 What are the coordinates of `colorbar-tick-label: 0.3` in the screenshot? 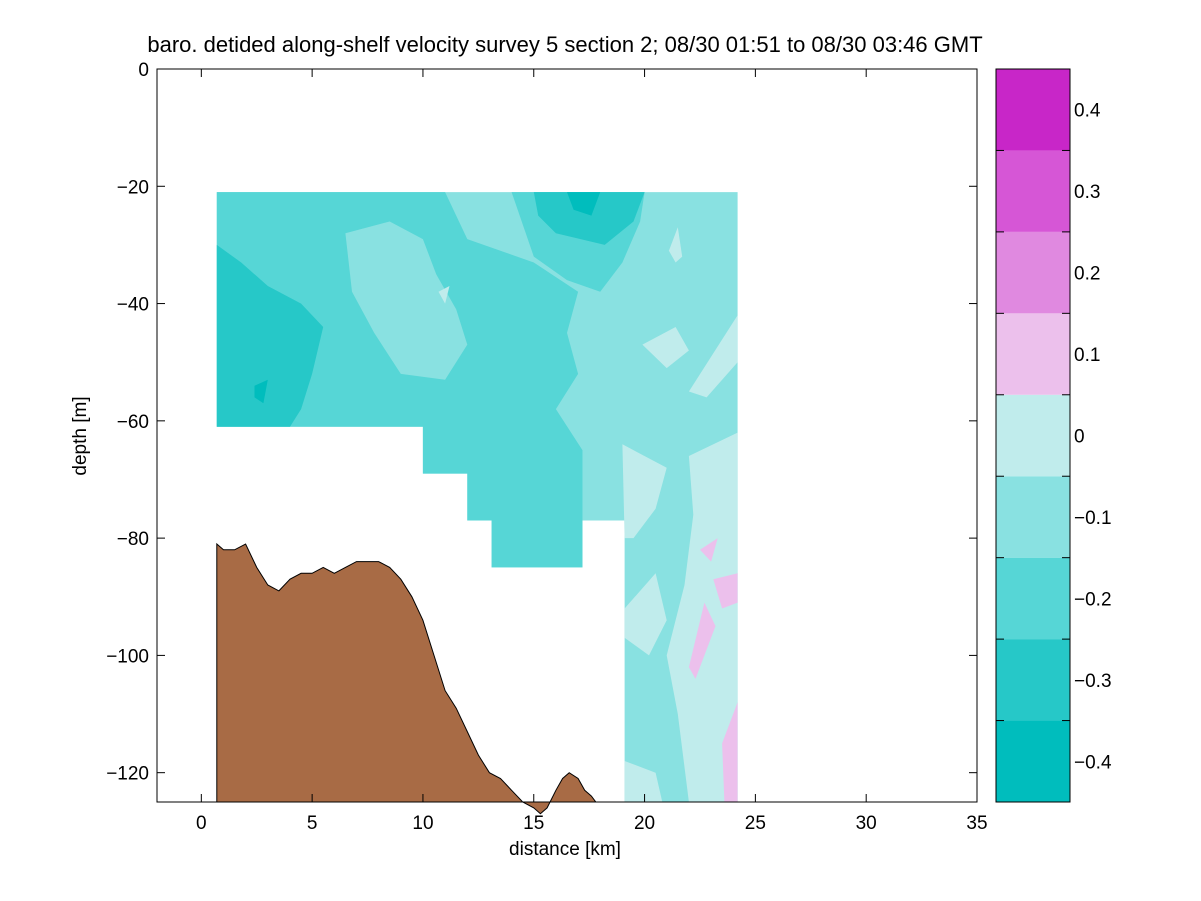 It's located at (1087, 192).